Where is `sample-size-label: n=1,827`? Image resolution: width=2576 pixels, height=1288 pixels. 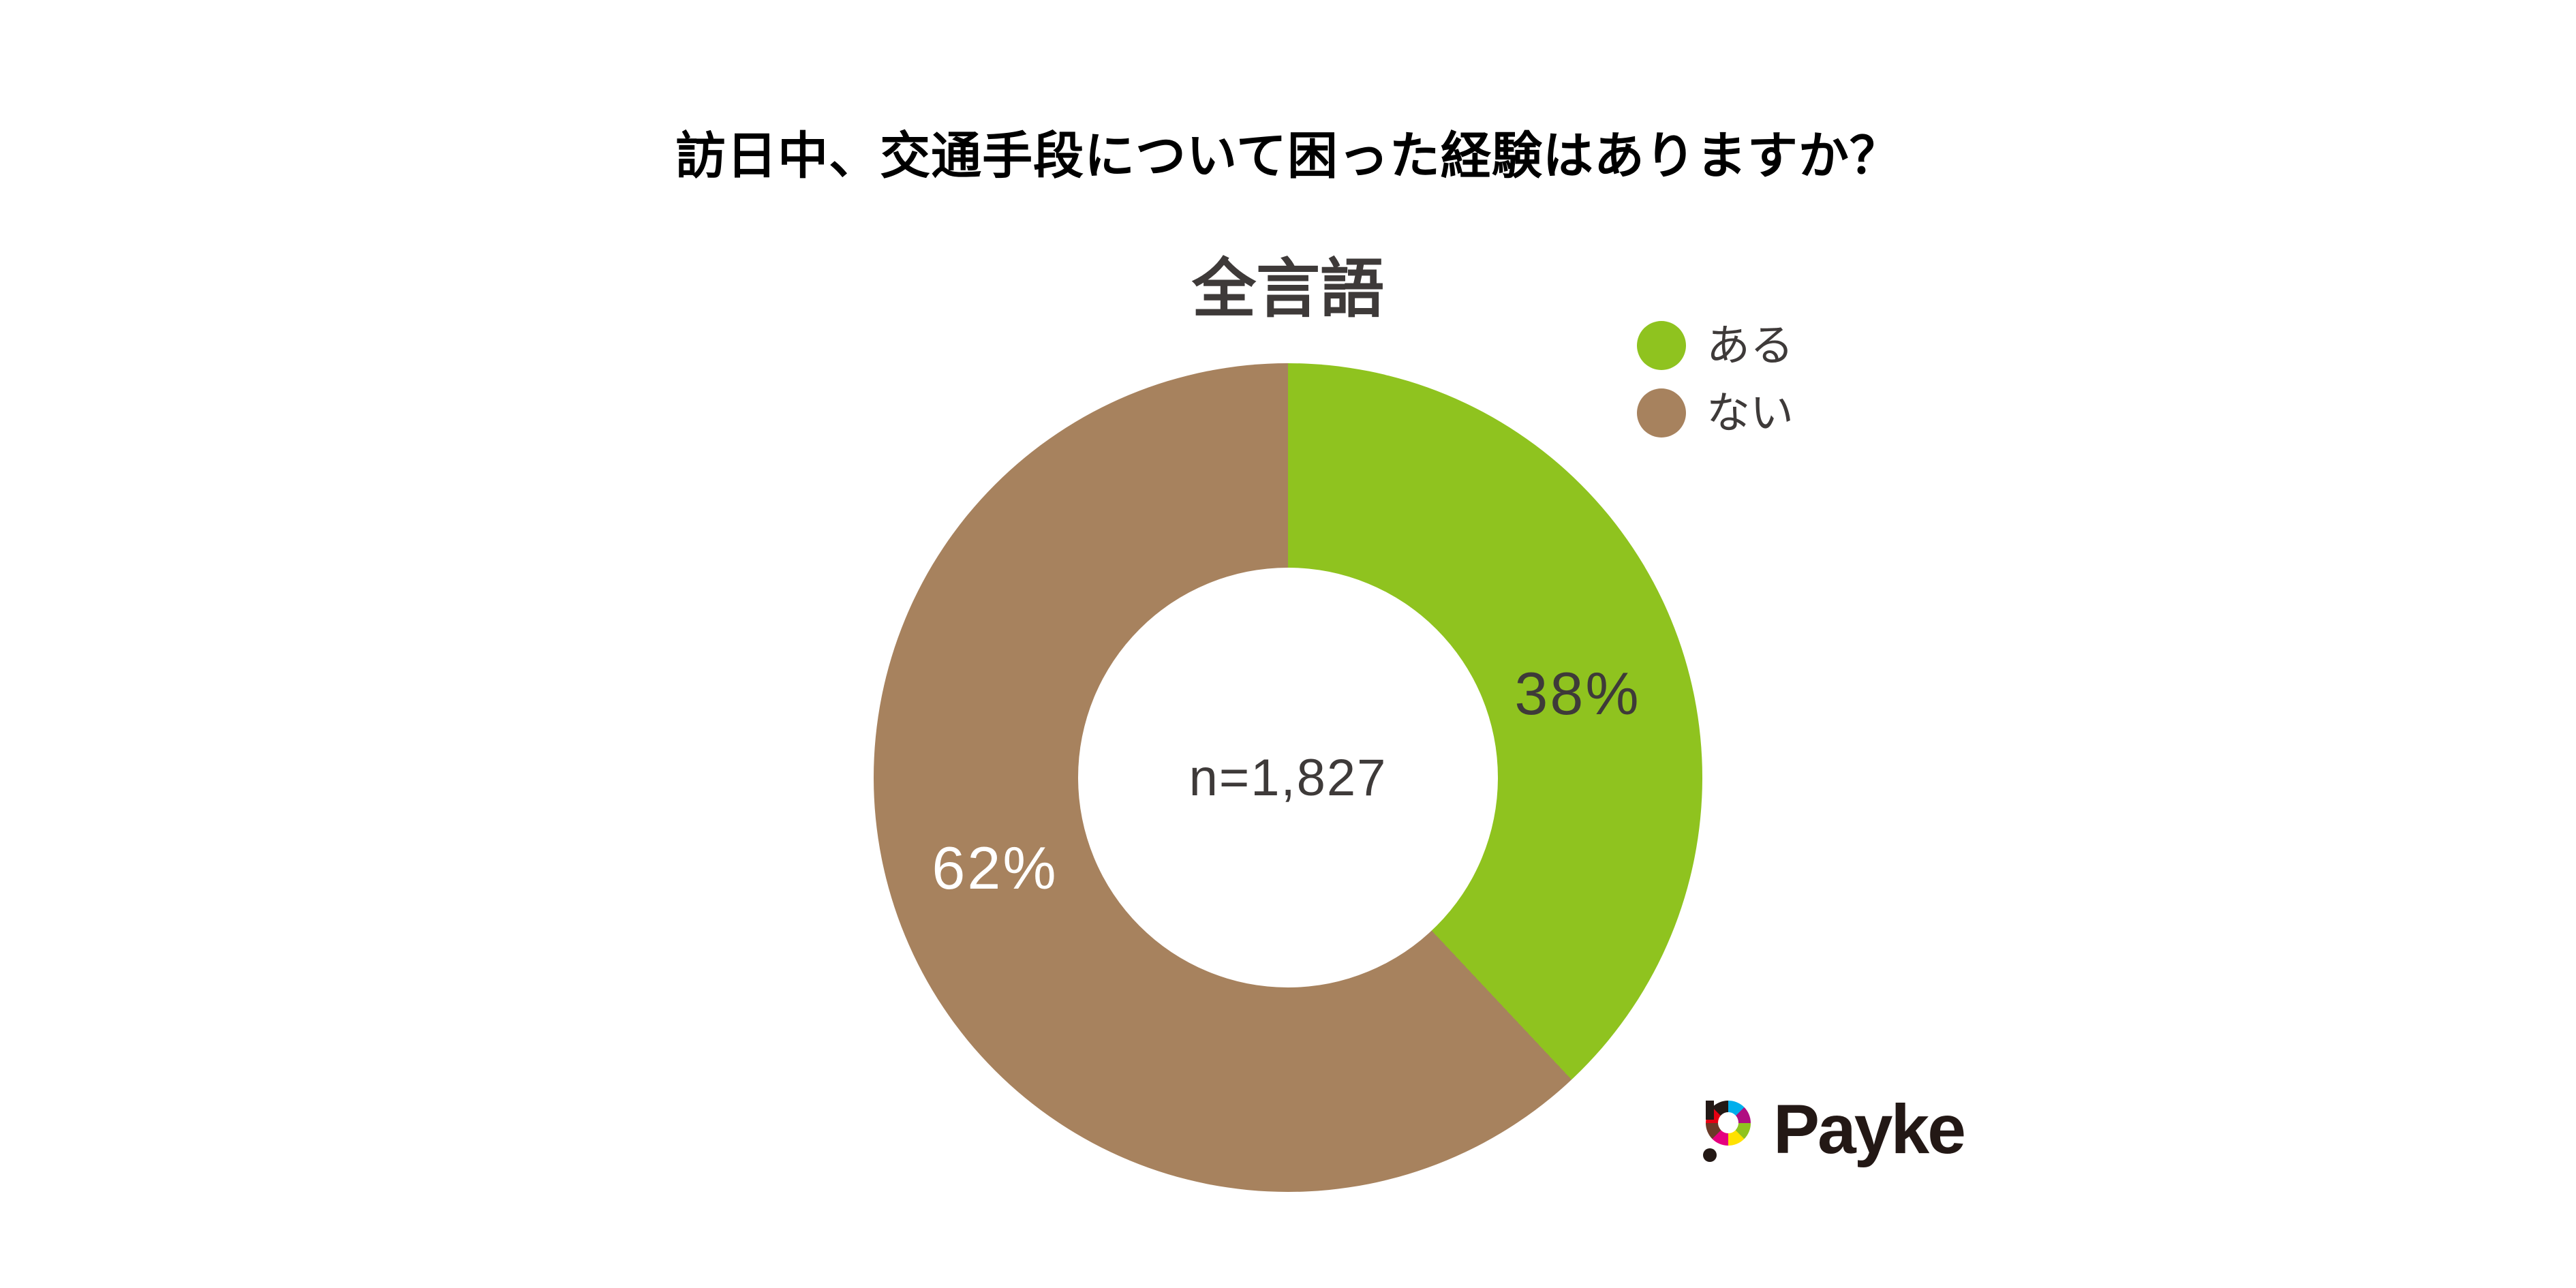 sample-size-label: n=1,827 is located at coordinates (1288, 777).